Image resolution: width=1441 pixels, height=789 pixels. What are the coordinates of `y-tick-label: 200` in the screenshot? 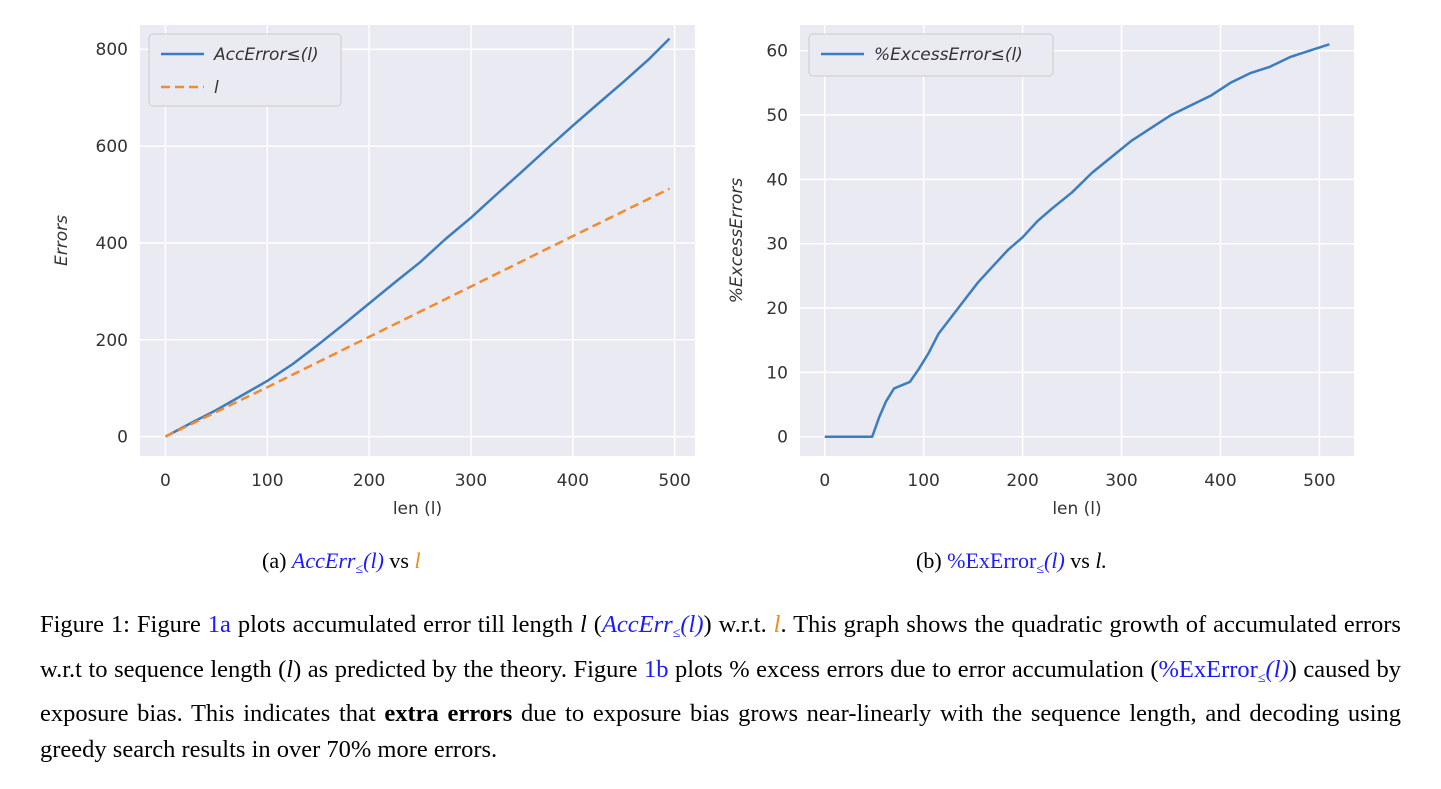 It's located at (112, 341).